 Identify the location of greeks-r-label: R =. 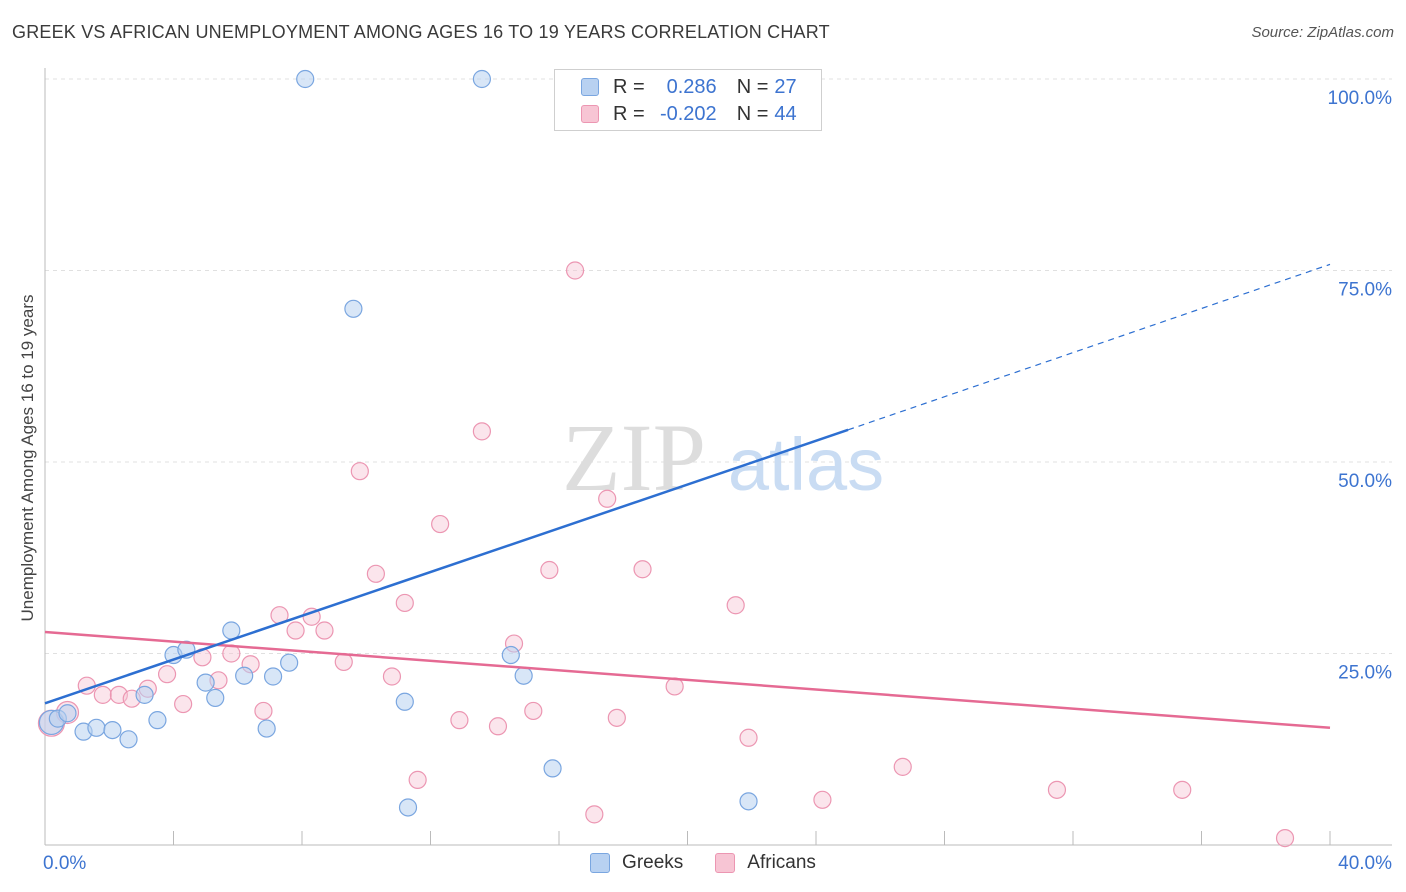
(629, 86).